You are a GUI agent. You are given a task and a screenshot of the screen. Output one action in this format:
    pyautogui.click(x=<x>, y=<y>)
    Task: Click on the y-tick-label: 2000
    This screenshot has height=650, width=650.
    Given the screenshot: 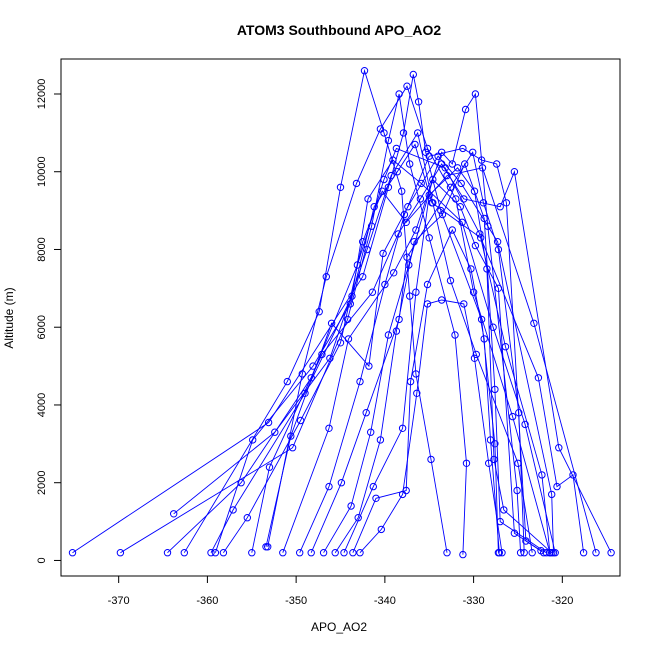 What is the action you would take?
    pyautogui.click(x=42, y=482)
    